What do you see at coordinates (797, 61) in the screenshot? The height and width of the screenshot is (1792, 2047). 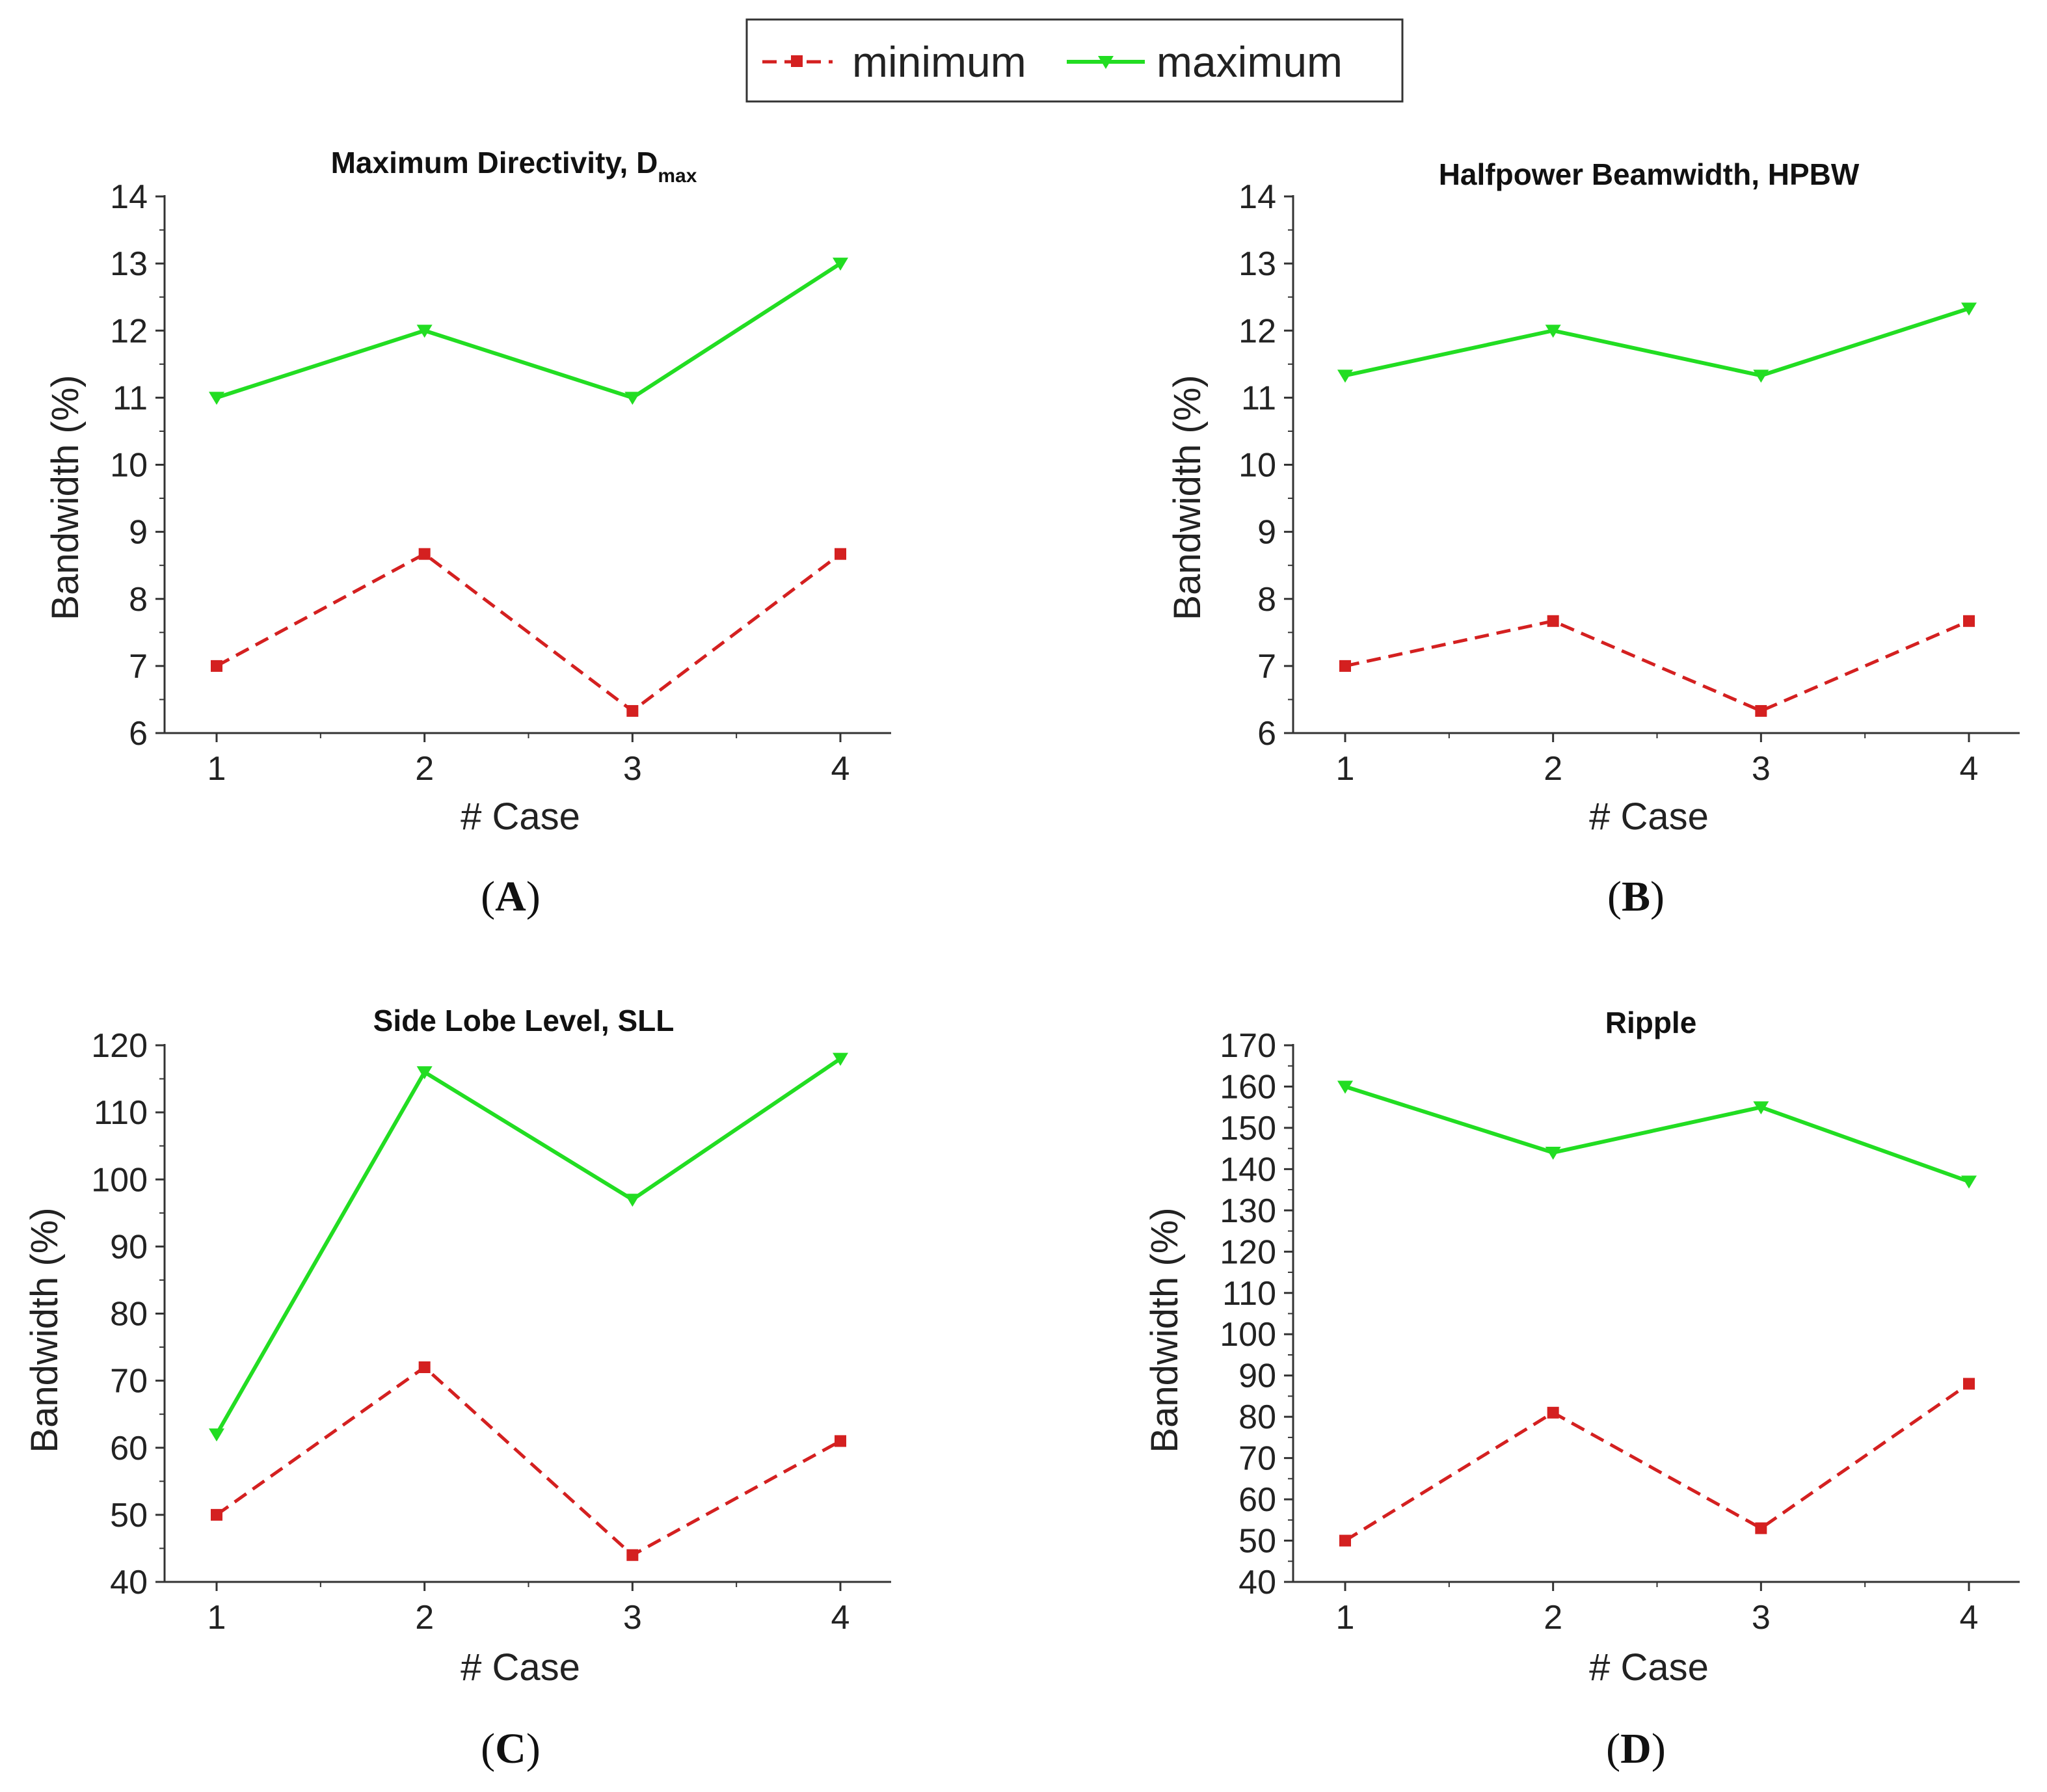 I see `legend-min-marker` at bounding box center [797, 61].